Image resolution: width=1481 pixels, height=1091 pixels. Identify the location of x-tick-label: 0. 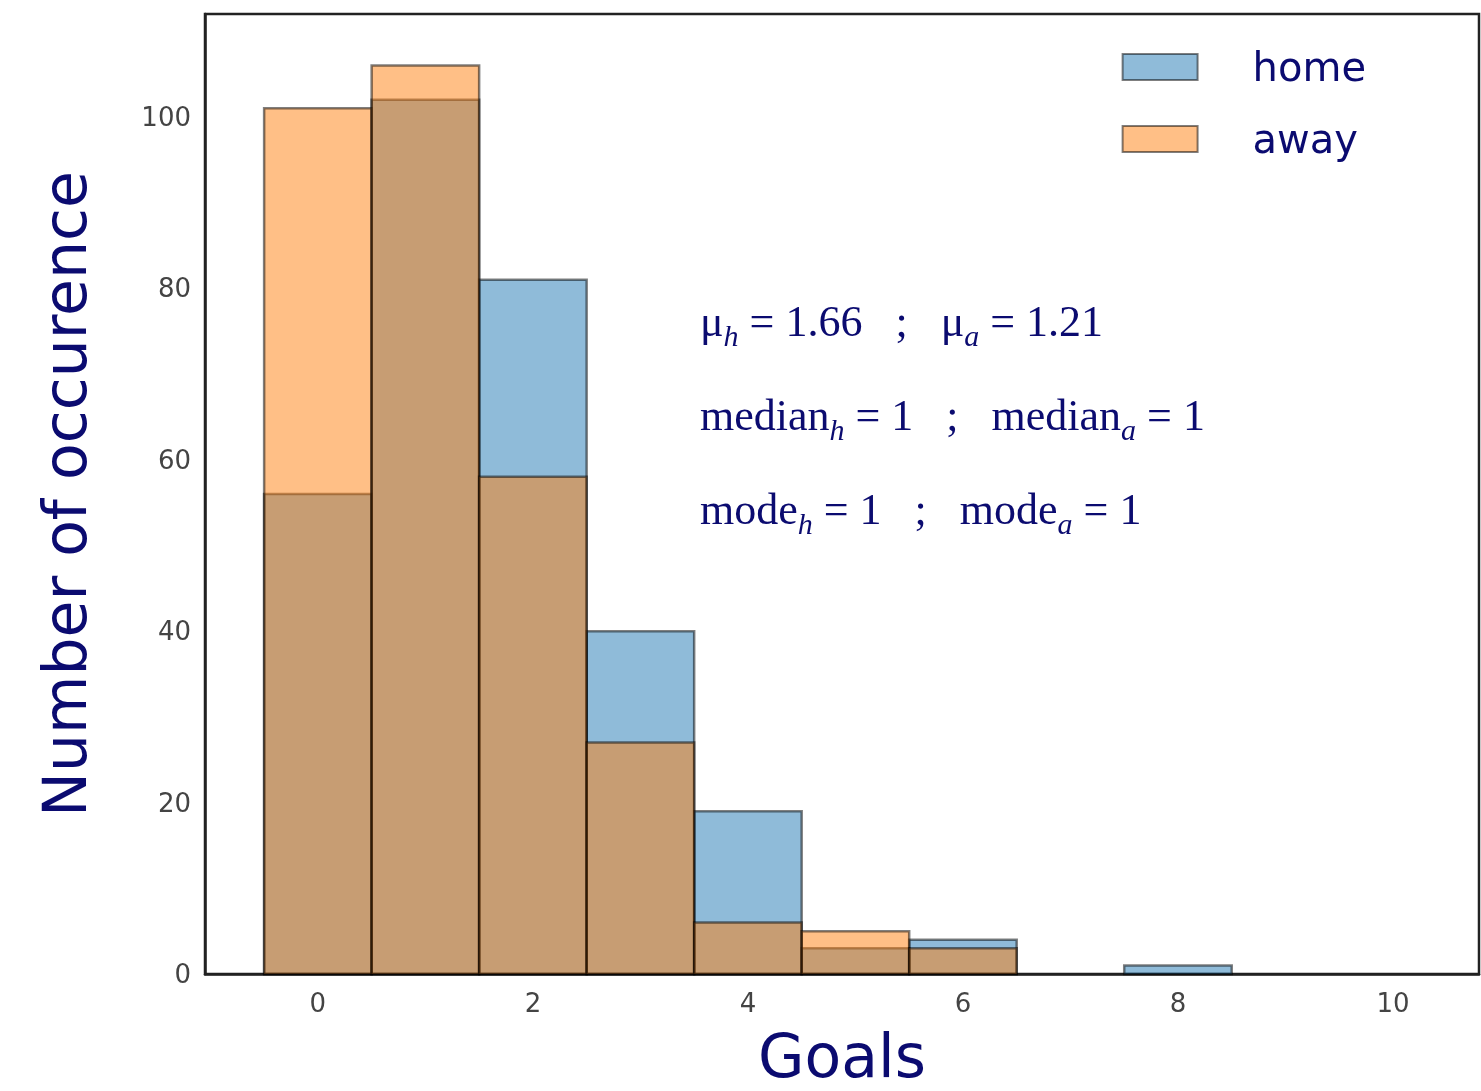
(318, 1003).